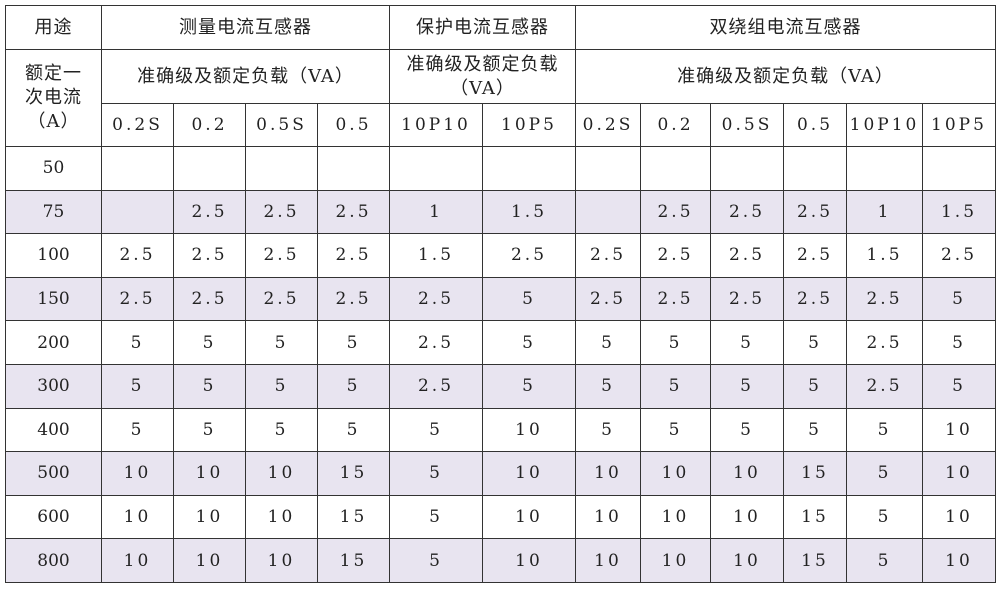  Describe the element at coordinates (53, 168) in the screenshot. I see `rated-current-cell: 50` at that location.